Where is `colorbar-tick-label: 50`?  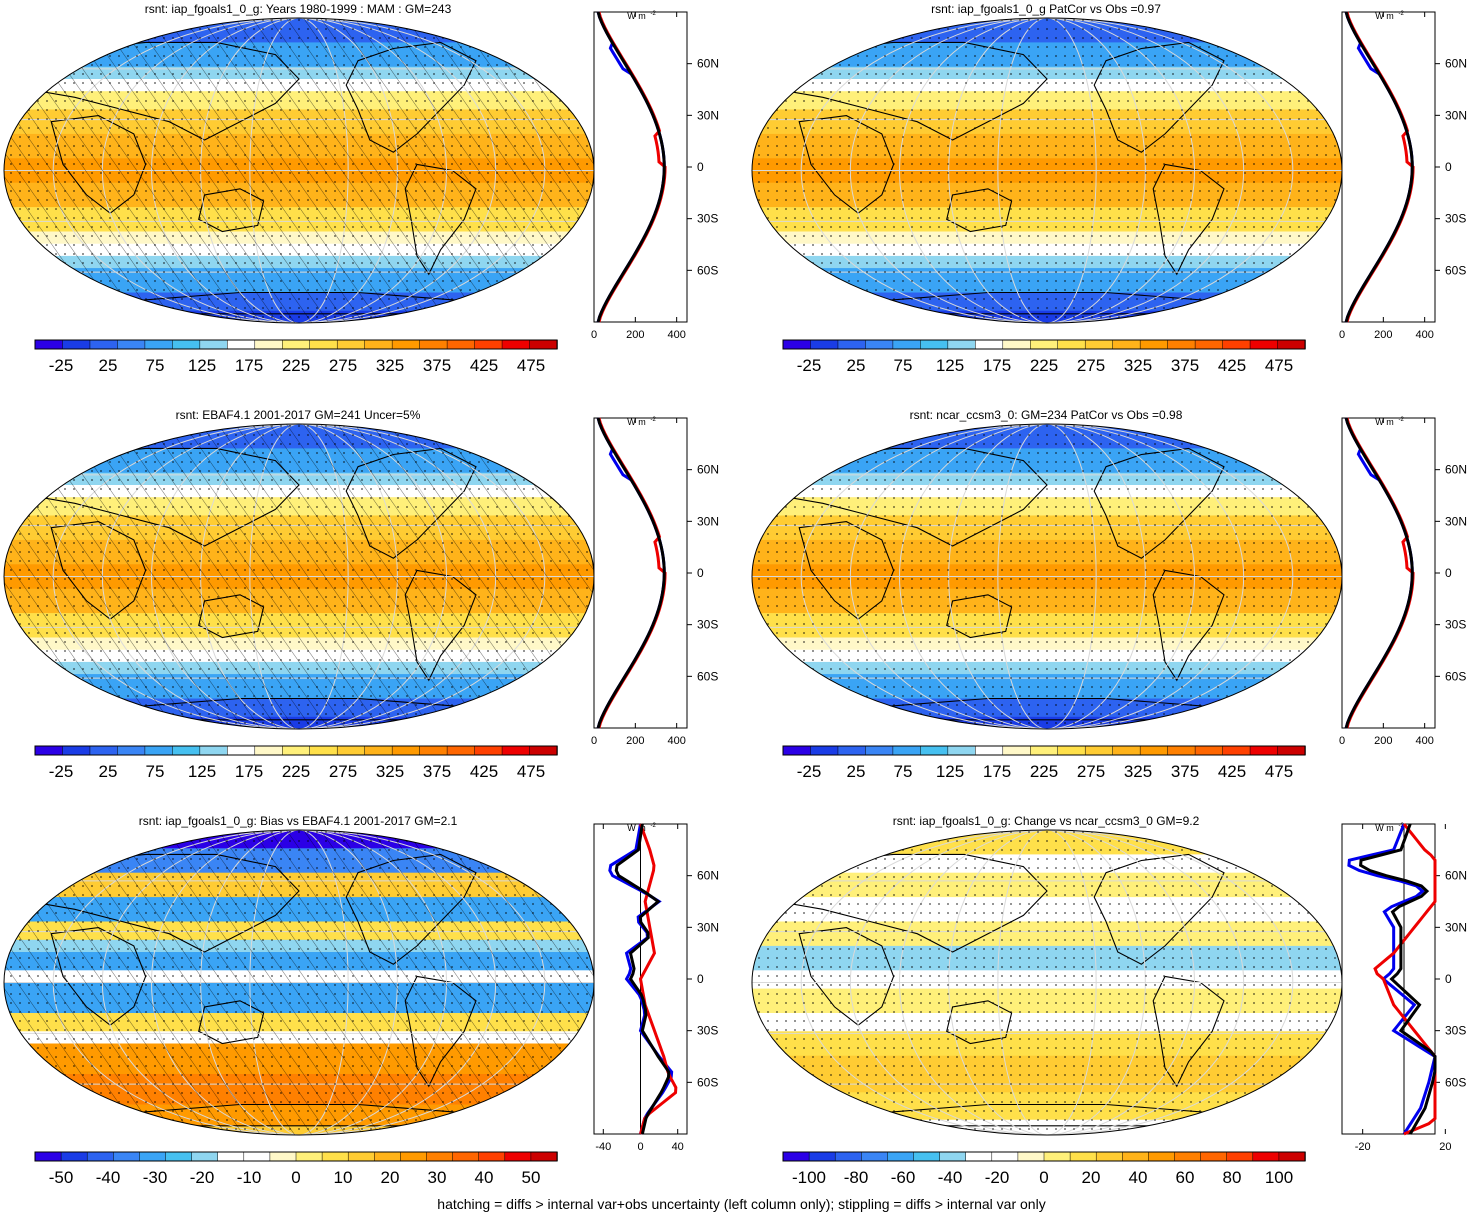
colorbar-tick-label: 50 is located at coordinates (531, 1177).